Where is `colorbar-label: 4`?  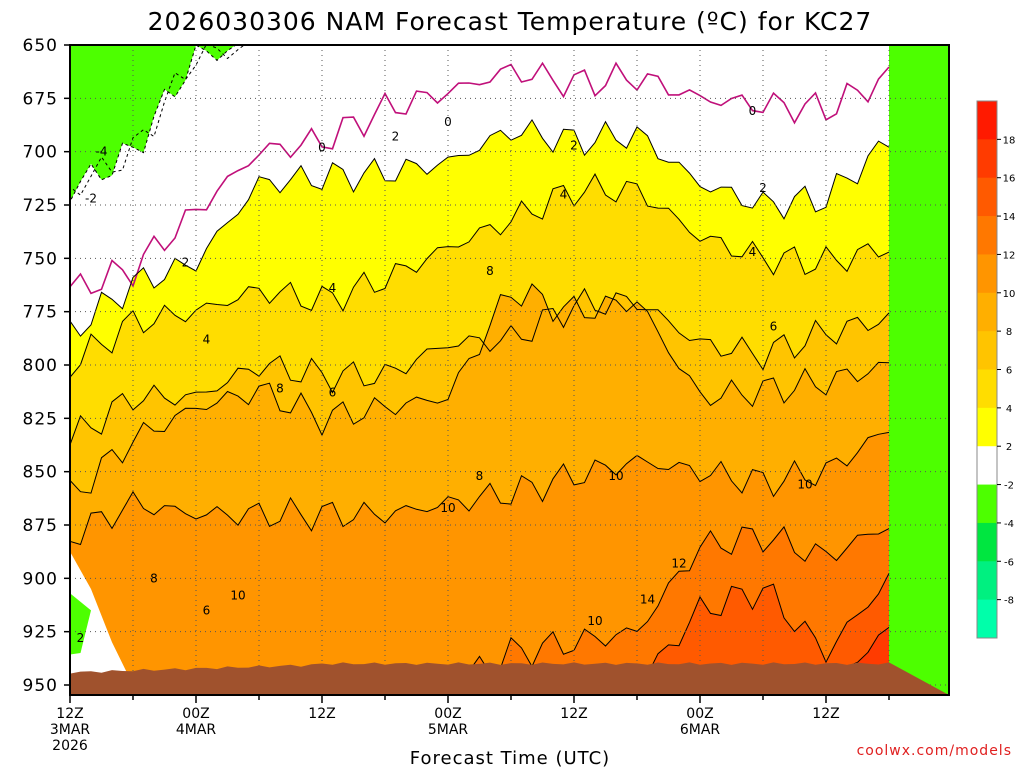
colorbar-label: 4 is located at coordinates (1009, 409).